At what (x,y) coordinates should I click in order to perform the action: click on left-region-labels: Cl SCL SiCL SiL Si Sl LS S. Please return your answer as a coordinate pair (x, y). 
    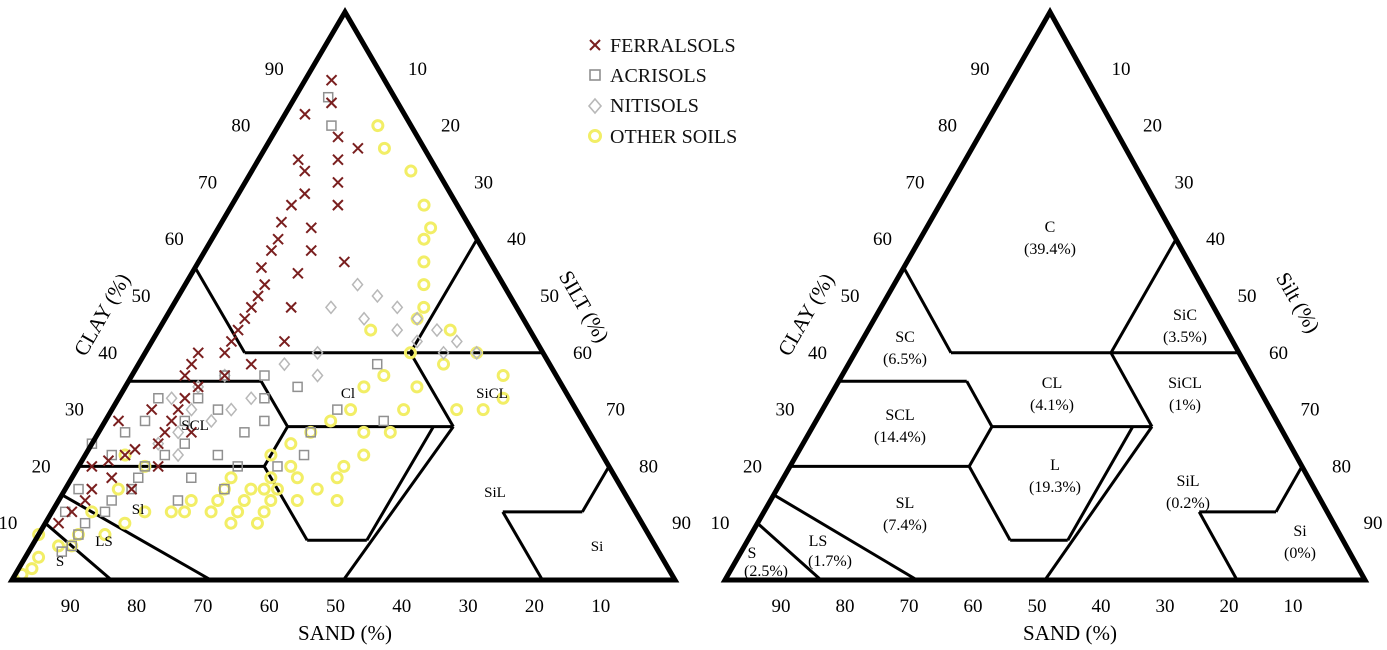
    Looking at the image, I should click on (329, 478).